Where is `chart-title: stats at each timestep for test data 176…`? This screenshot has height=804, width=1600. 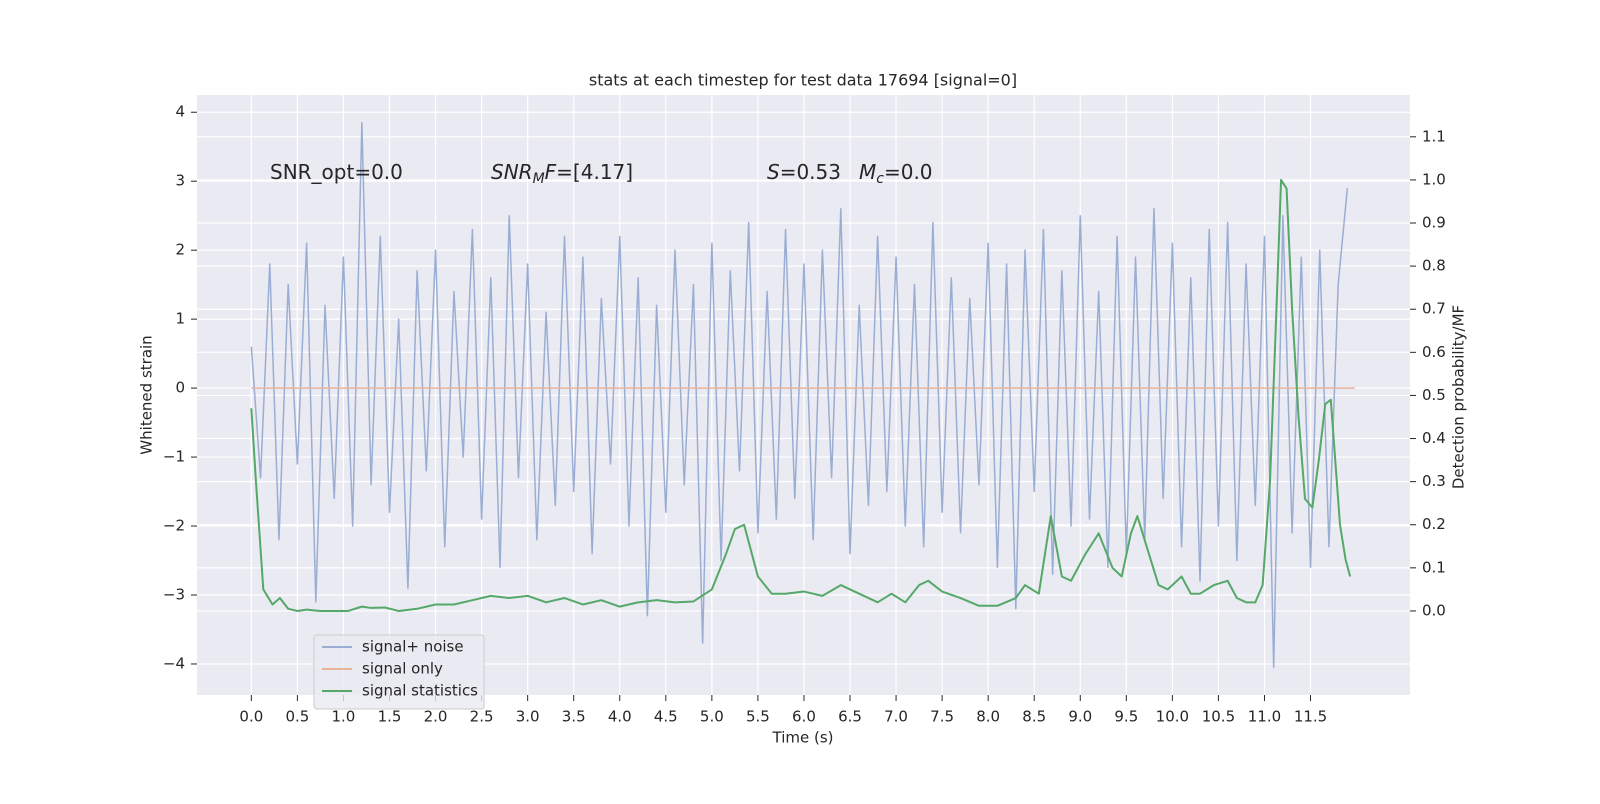
chart-title: stats at each timestep for test data 176… is located at coordinates (803, 80).